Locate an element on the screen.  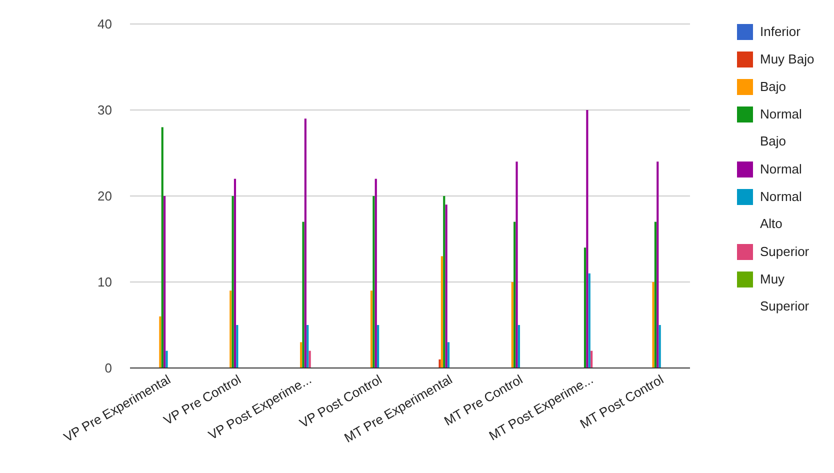
y-tick-label: 40 is located at coordinates (105, 24).